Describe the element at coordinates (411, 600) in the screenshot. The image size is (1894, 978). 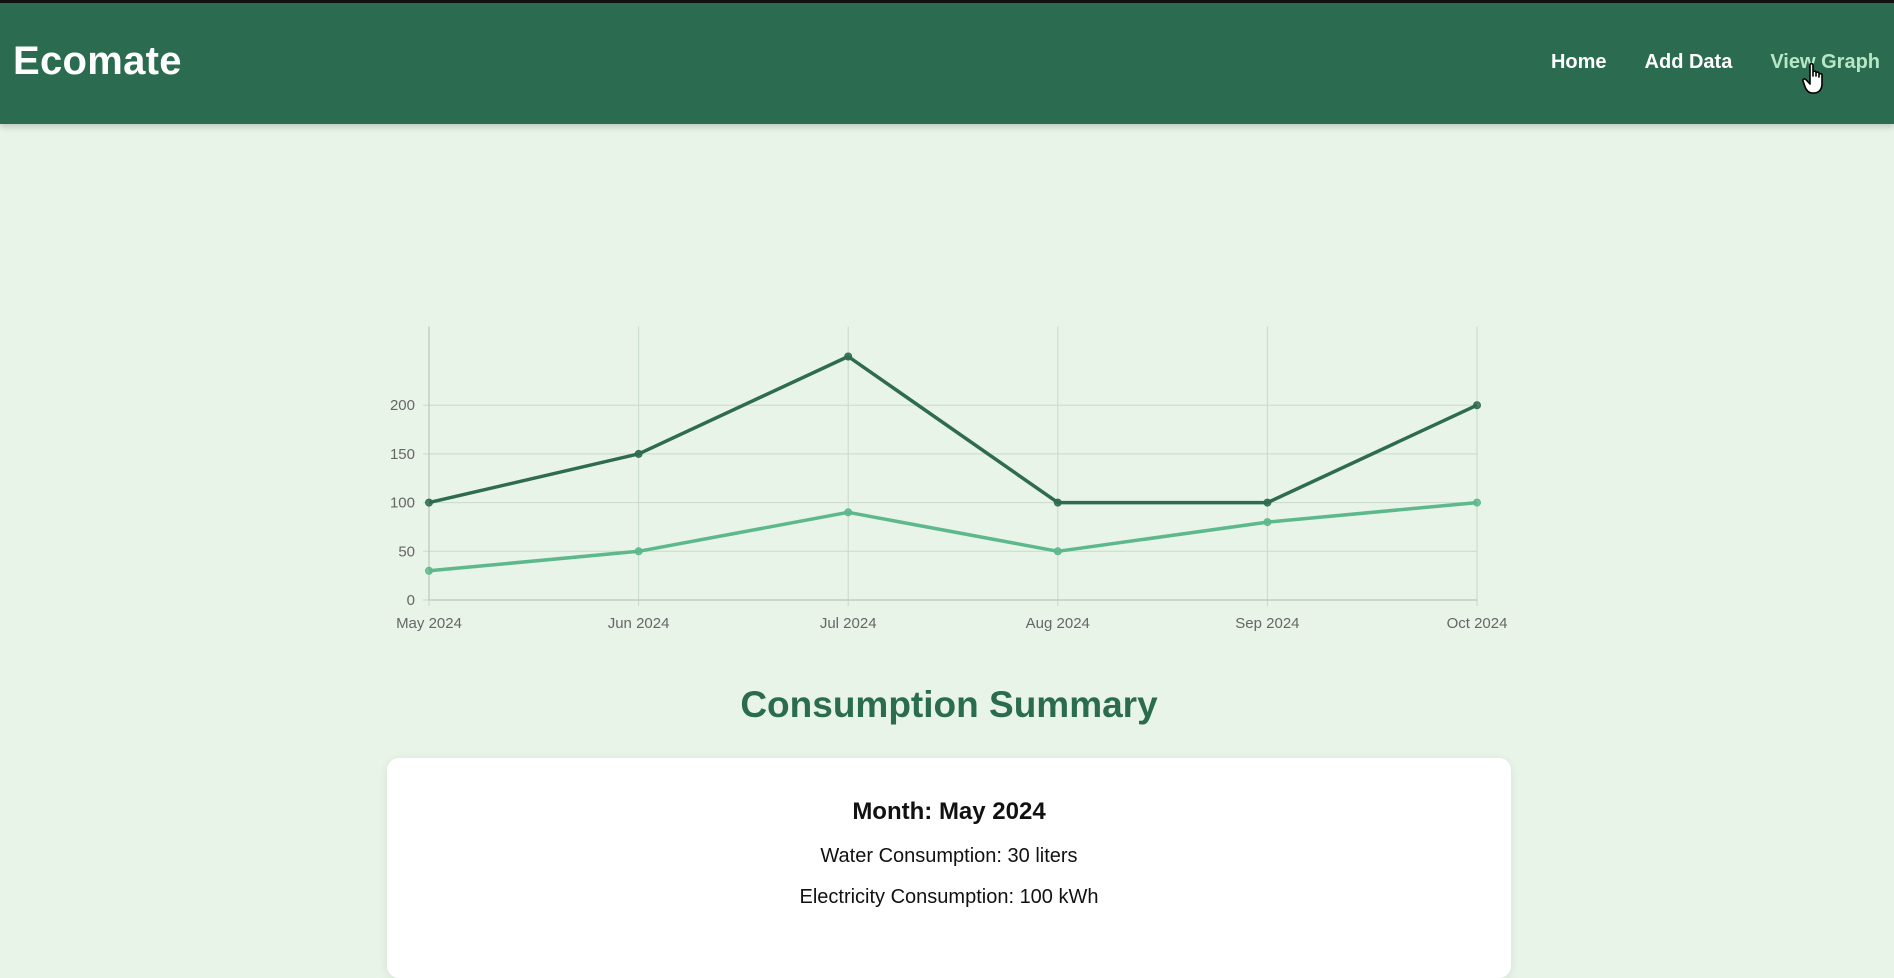
I see `y-tick-label: 0` at that location.